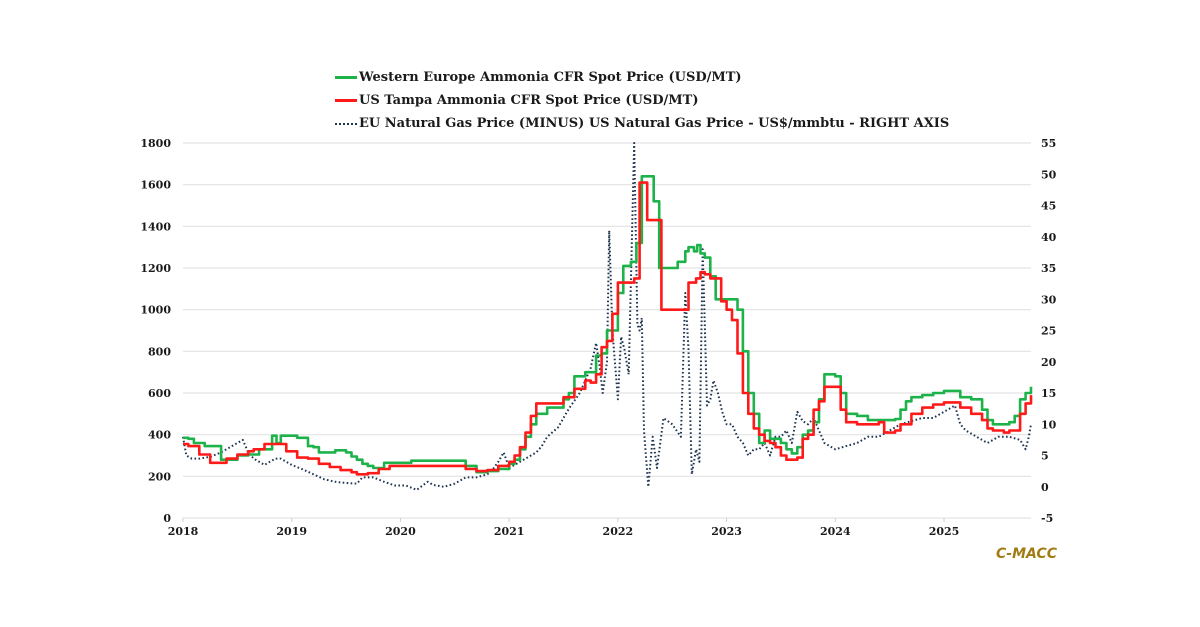 Image resolution: width=1200 pixels, height=627 pixels. What do you see at coordinates (159, 393) in the screenshot?
I see `y-tick-label: 600` at bounding box center [159, 393].